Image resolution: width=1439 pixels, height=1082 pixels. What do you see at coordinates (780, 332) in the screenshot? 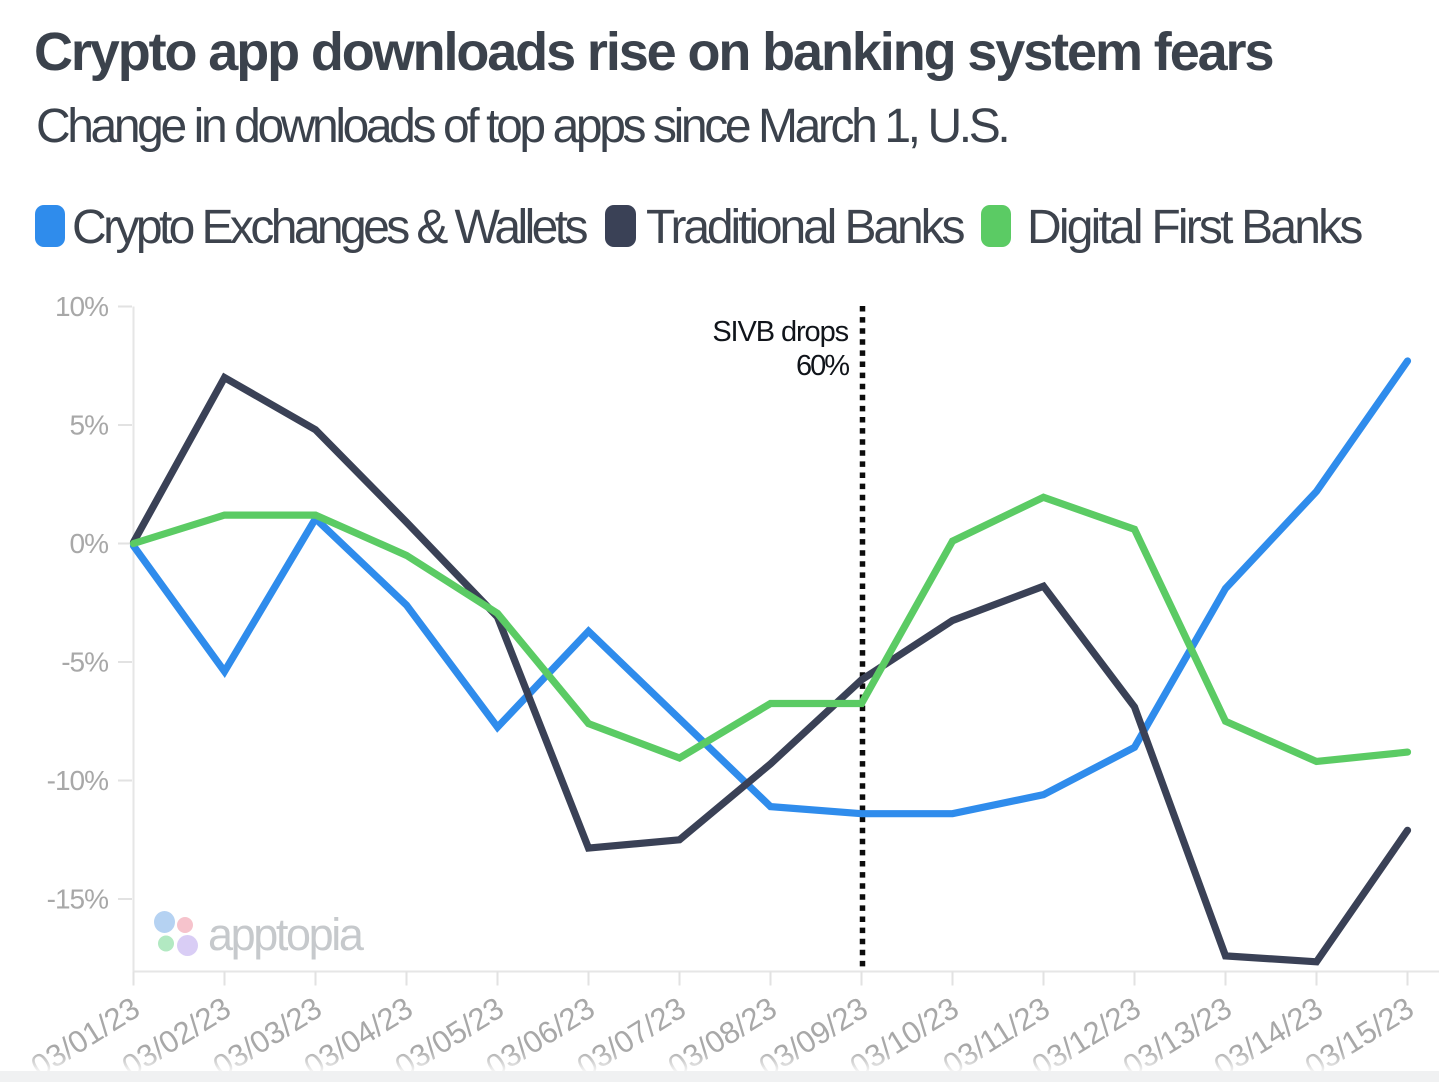
I see `svg-text: SIVB drops` at bounding box center [780, 332].